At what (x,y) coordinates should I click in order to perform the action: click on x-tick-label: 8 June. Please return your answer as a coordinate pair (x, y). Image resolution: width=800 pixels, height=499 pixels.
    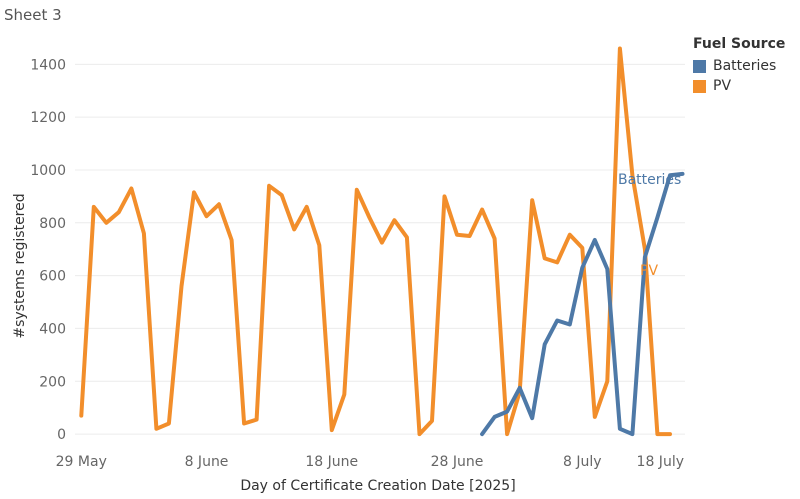
    Looking at the image, I should click on (207, 462).